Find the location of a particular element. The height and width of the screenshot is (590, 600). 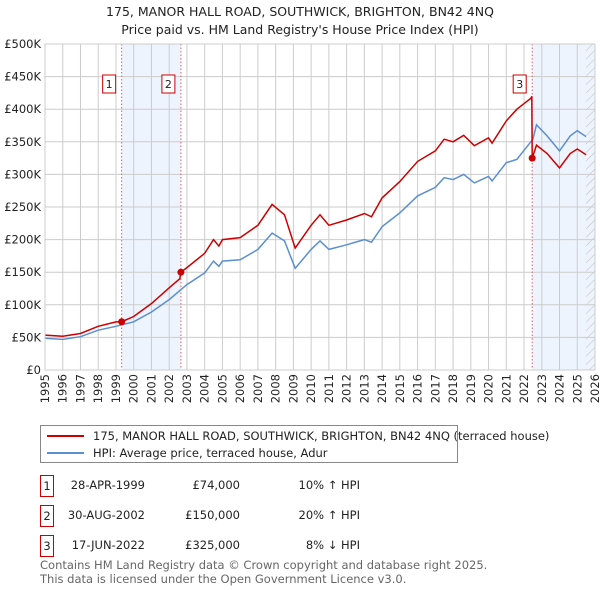

sale-label: 3 is located at coordinates (519, 84).